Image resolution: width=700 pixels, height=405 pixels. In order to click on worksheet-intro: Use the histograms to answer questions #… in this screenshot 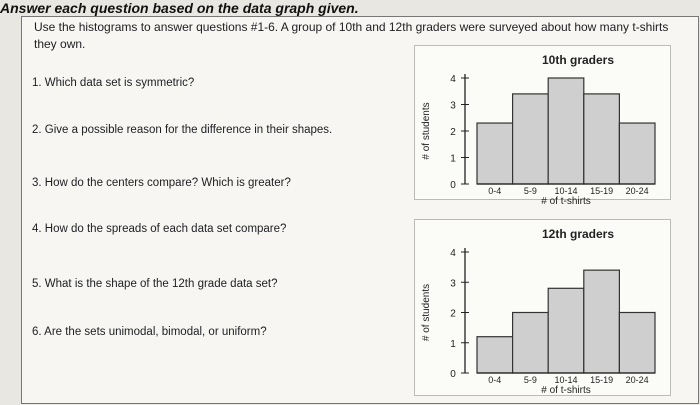, I will do `click(351, 35)`.